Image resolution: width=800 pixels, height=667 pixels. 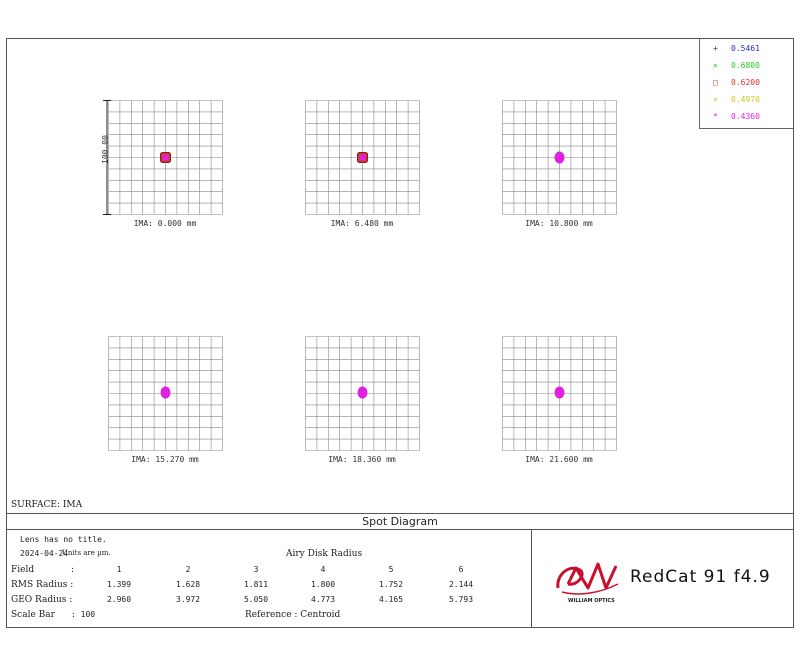 I want to click on legend-value: 0.5461, so click(x=745, y=48).